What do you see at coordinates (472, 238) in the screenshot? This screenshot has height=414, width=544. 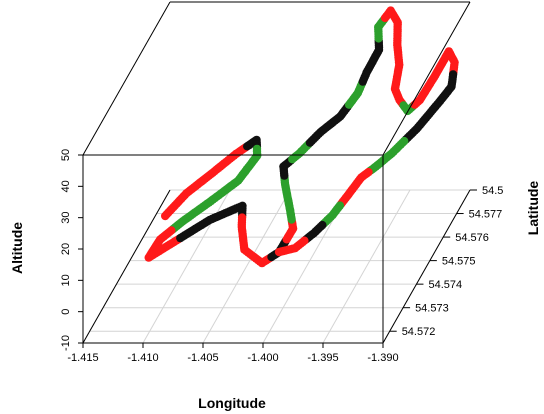 I see `y-tick-label: 54.576` at bounding box center [472, 238].